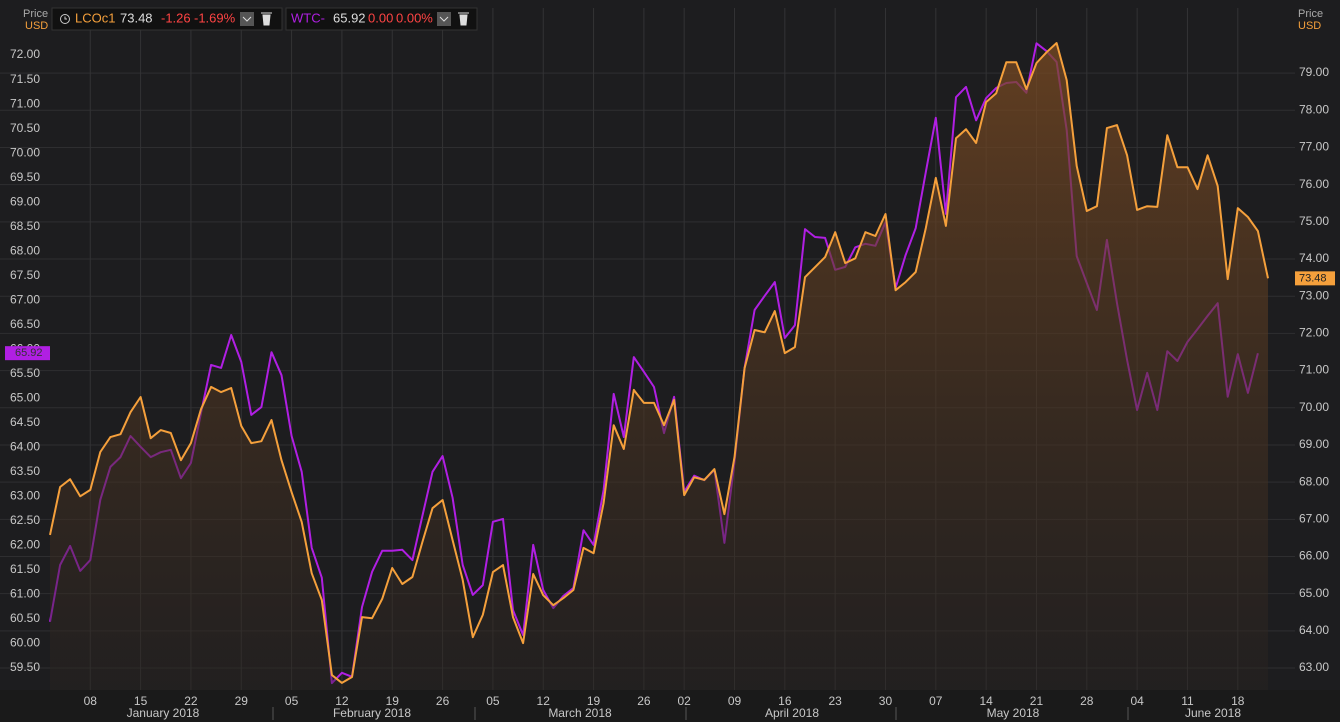  What do you see at coordinates (1137, 701) in the screenshot?
I see `x-tick-label: 04` at bounding box center [1137, 701].